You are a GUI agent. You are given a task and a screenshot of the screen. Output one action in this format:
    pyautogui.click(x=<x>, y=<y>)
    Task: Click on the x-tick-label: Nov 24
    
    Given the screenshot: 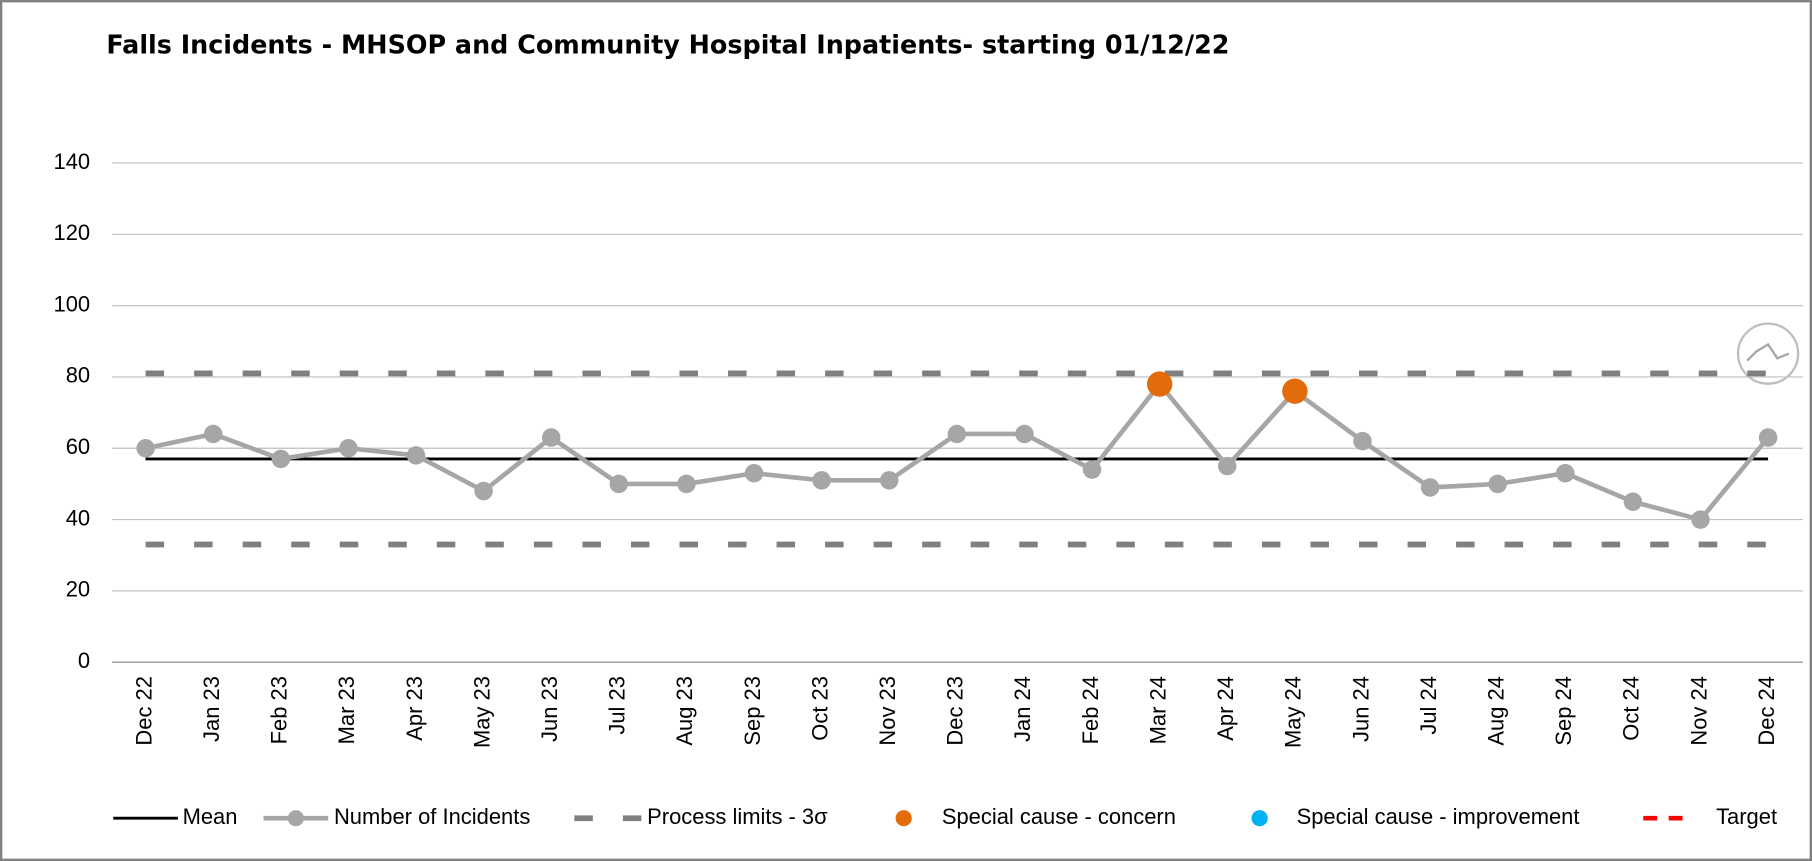 What is the action you would take?
    pyautogui.click(x=1698, y=711)
    